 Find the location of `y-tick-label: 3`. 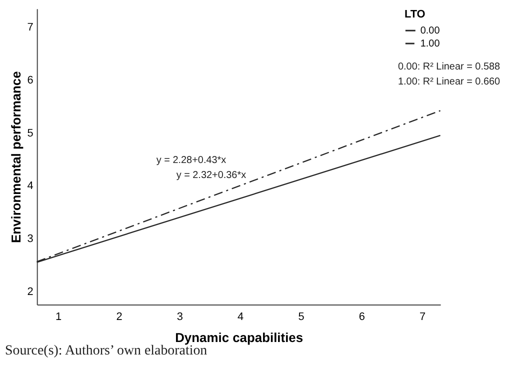

y-tick-label: 3 is located at coordinates (30, 238).